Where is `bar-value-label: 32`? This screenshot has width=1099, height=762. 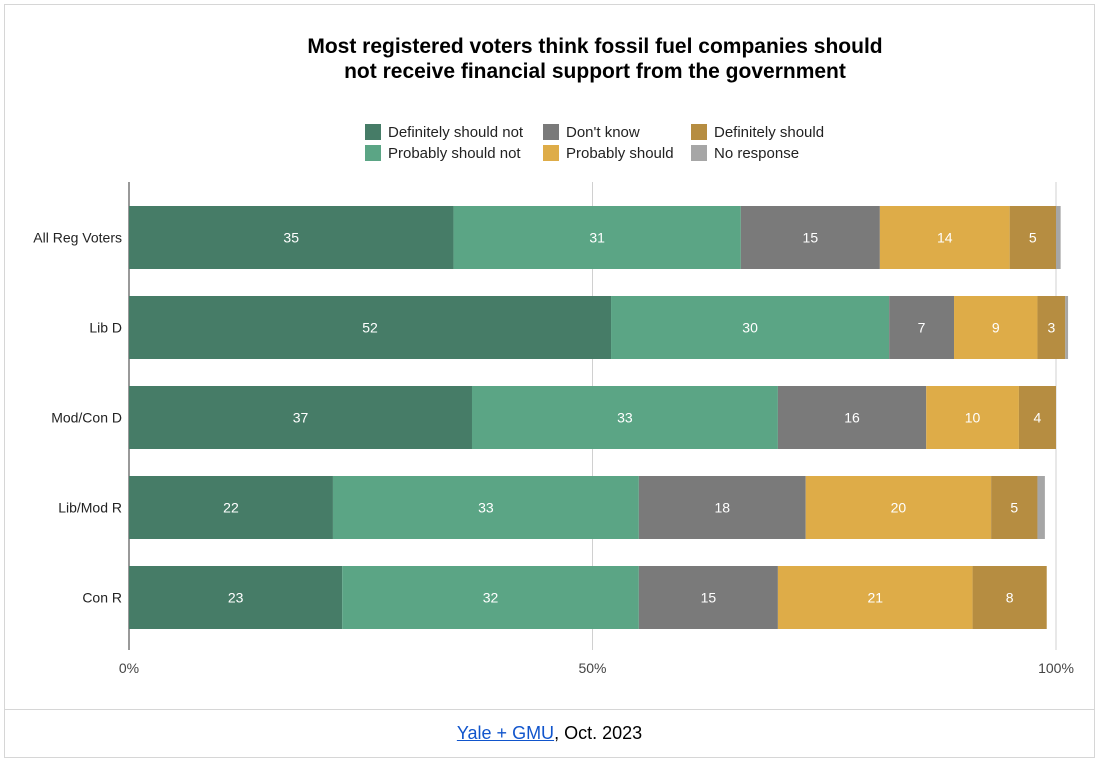
bar-value-label: 32 is located at coordinates (491, 598).